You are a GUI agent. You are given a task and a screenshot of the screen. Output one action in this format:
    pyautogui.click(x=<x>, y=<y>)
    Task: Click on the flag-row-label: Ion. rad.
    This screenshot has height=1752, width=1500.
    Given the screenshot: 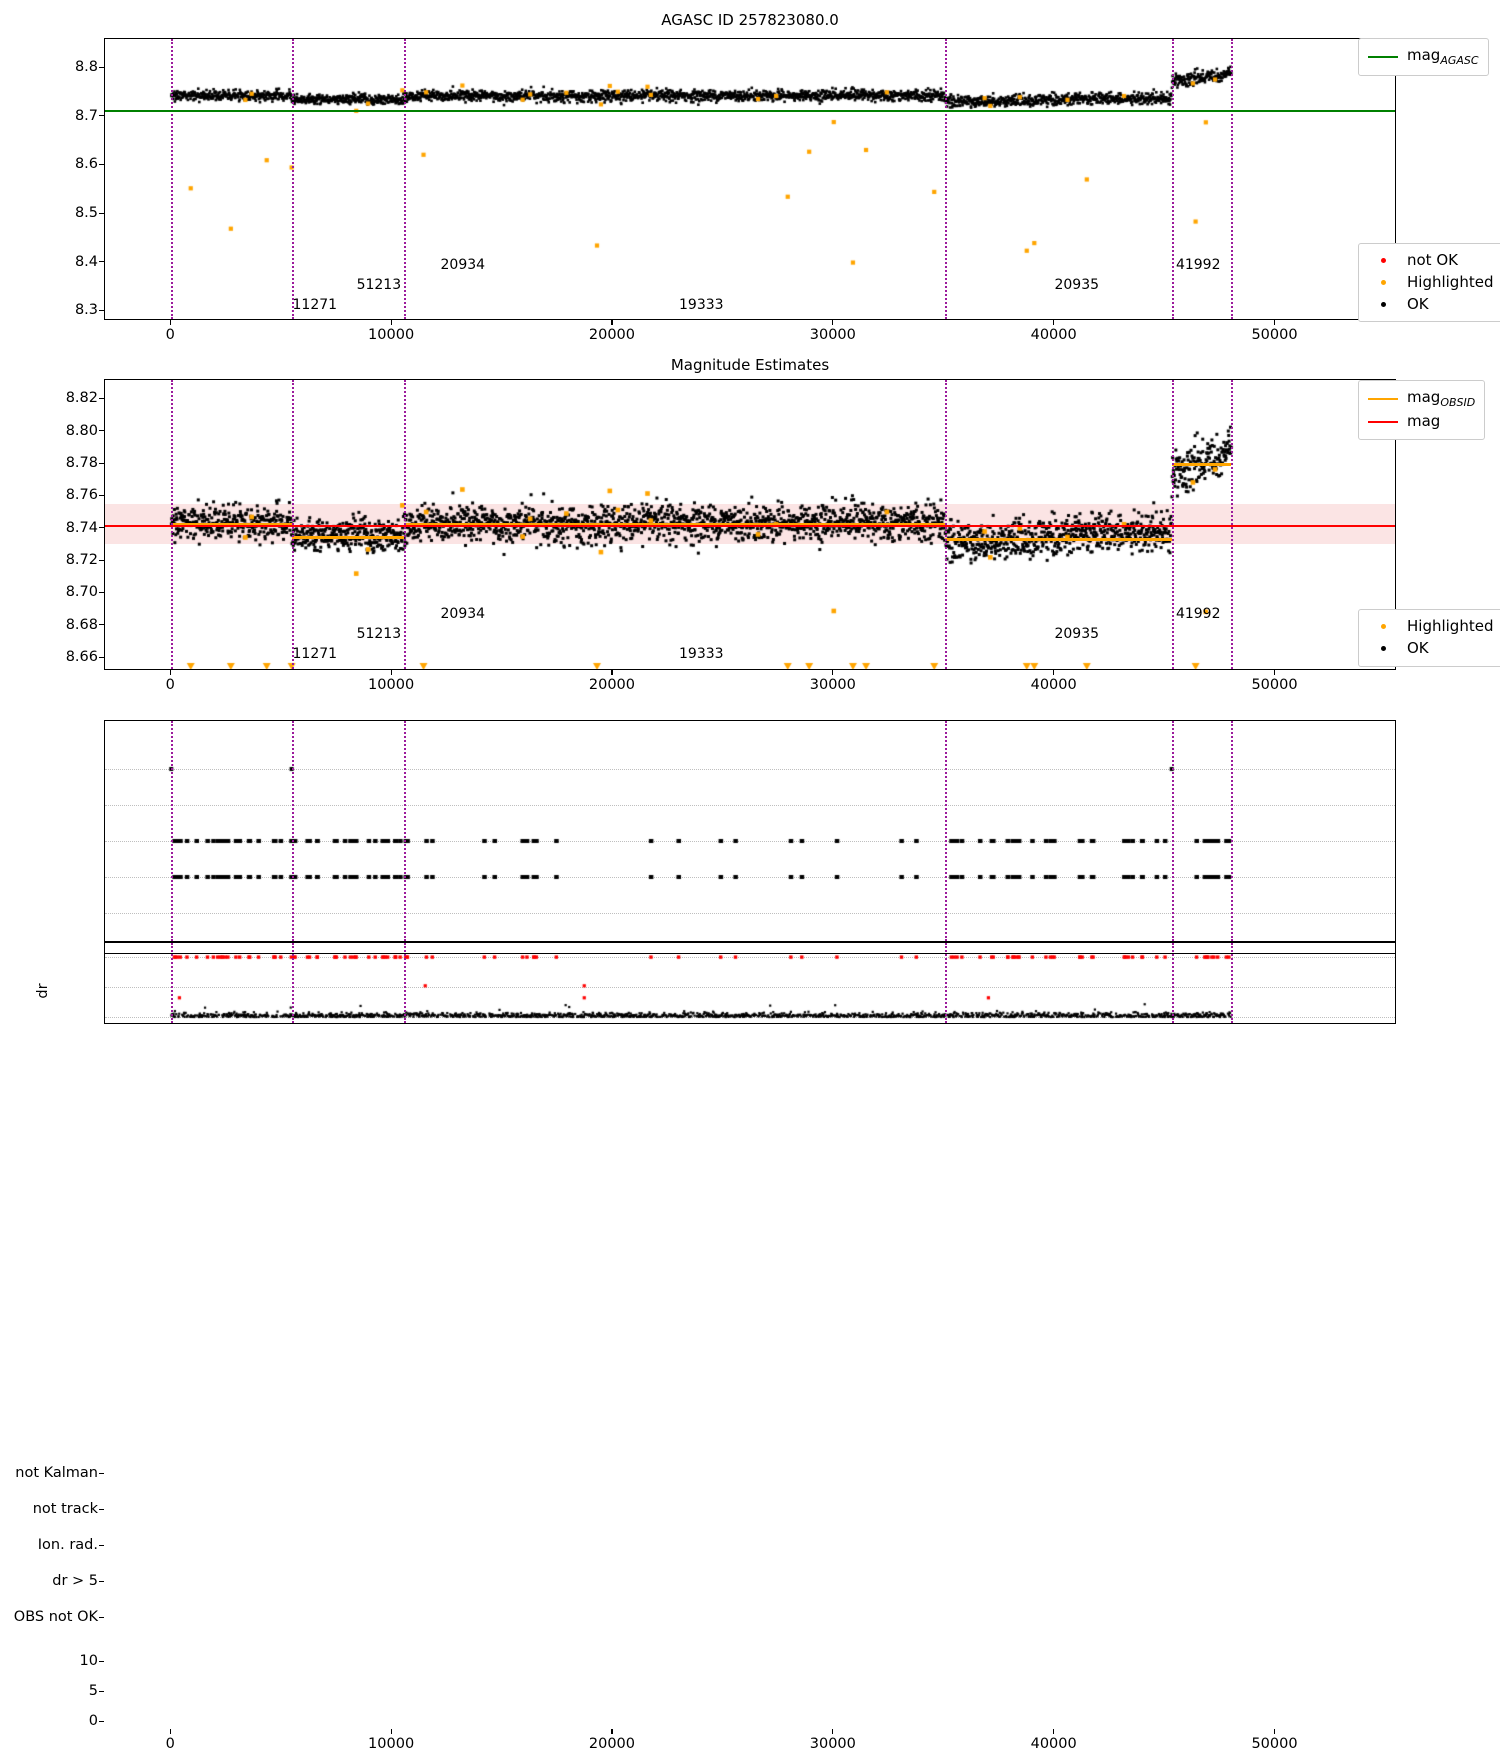 What is the action you would take?
    pyautogui.click(x=67, y=1545)
    